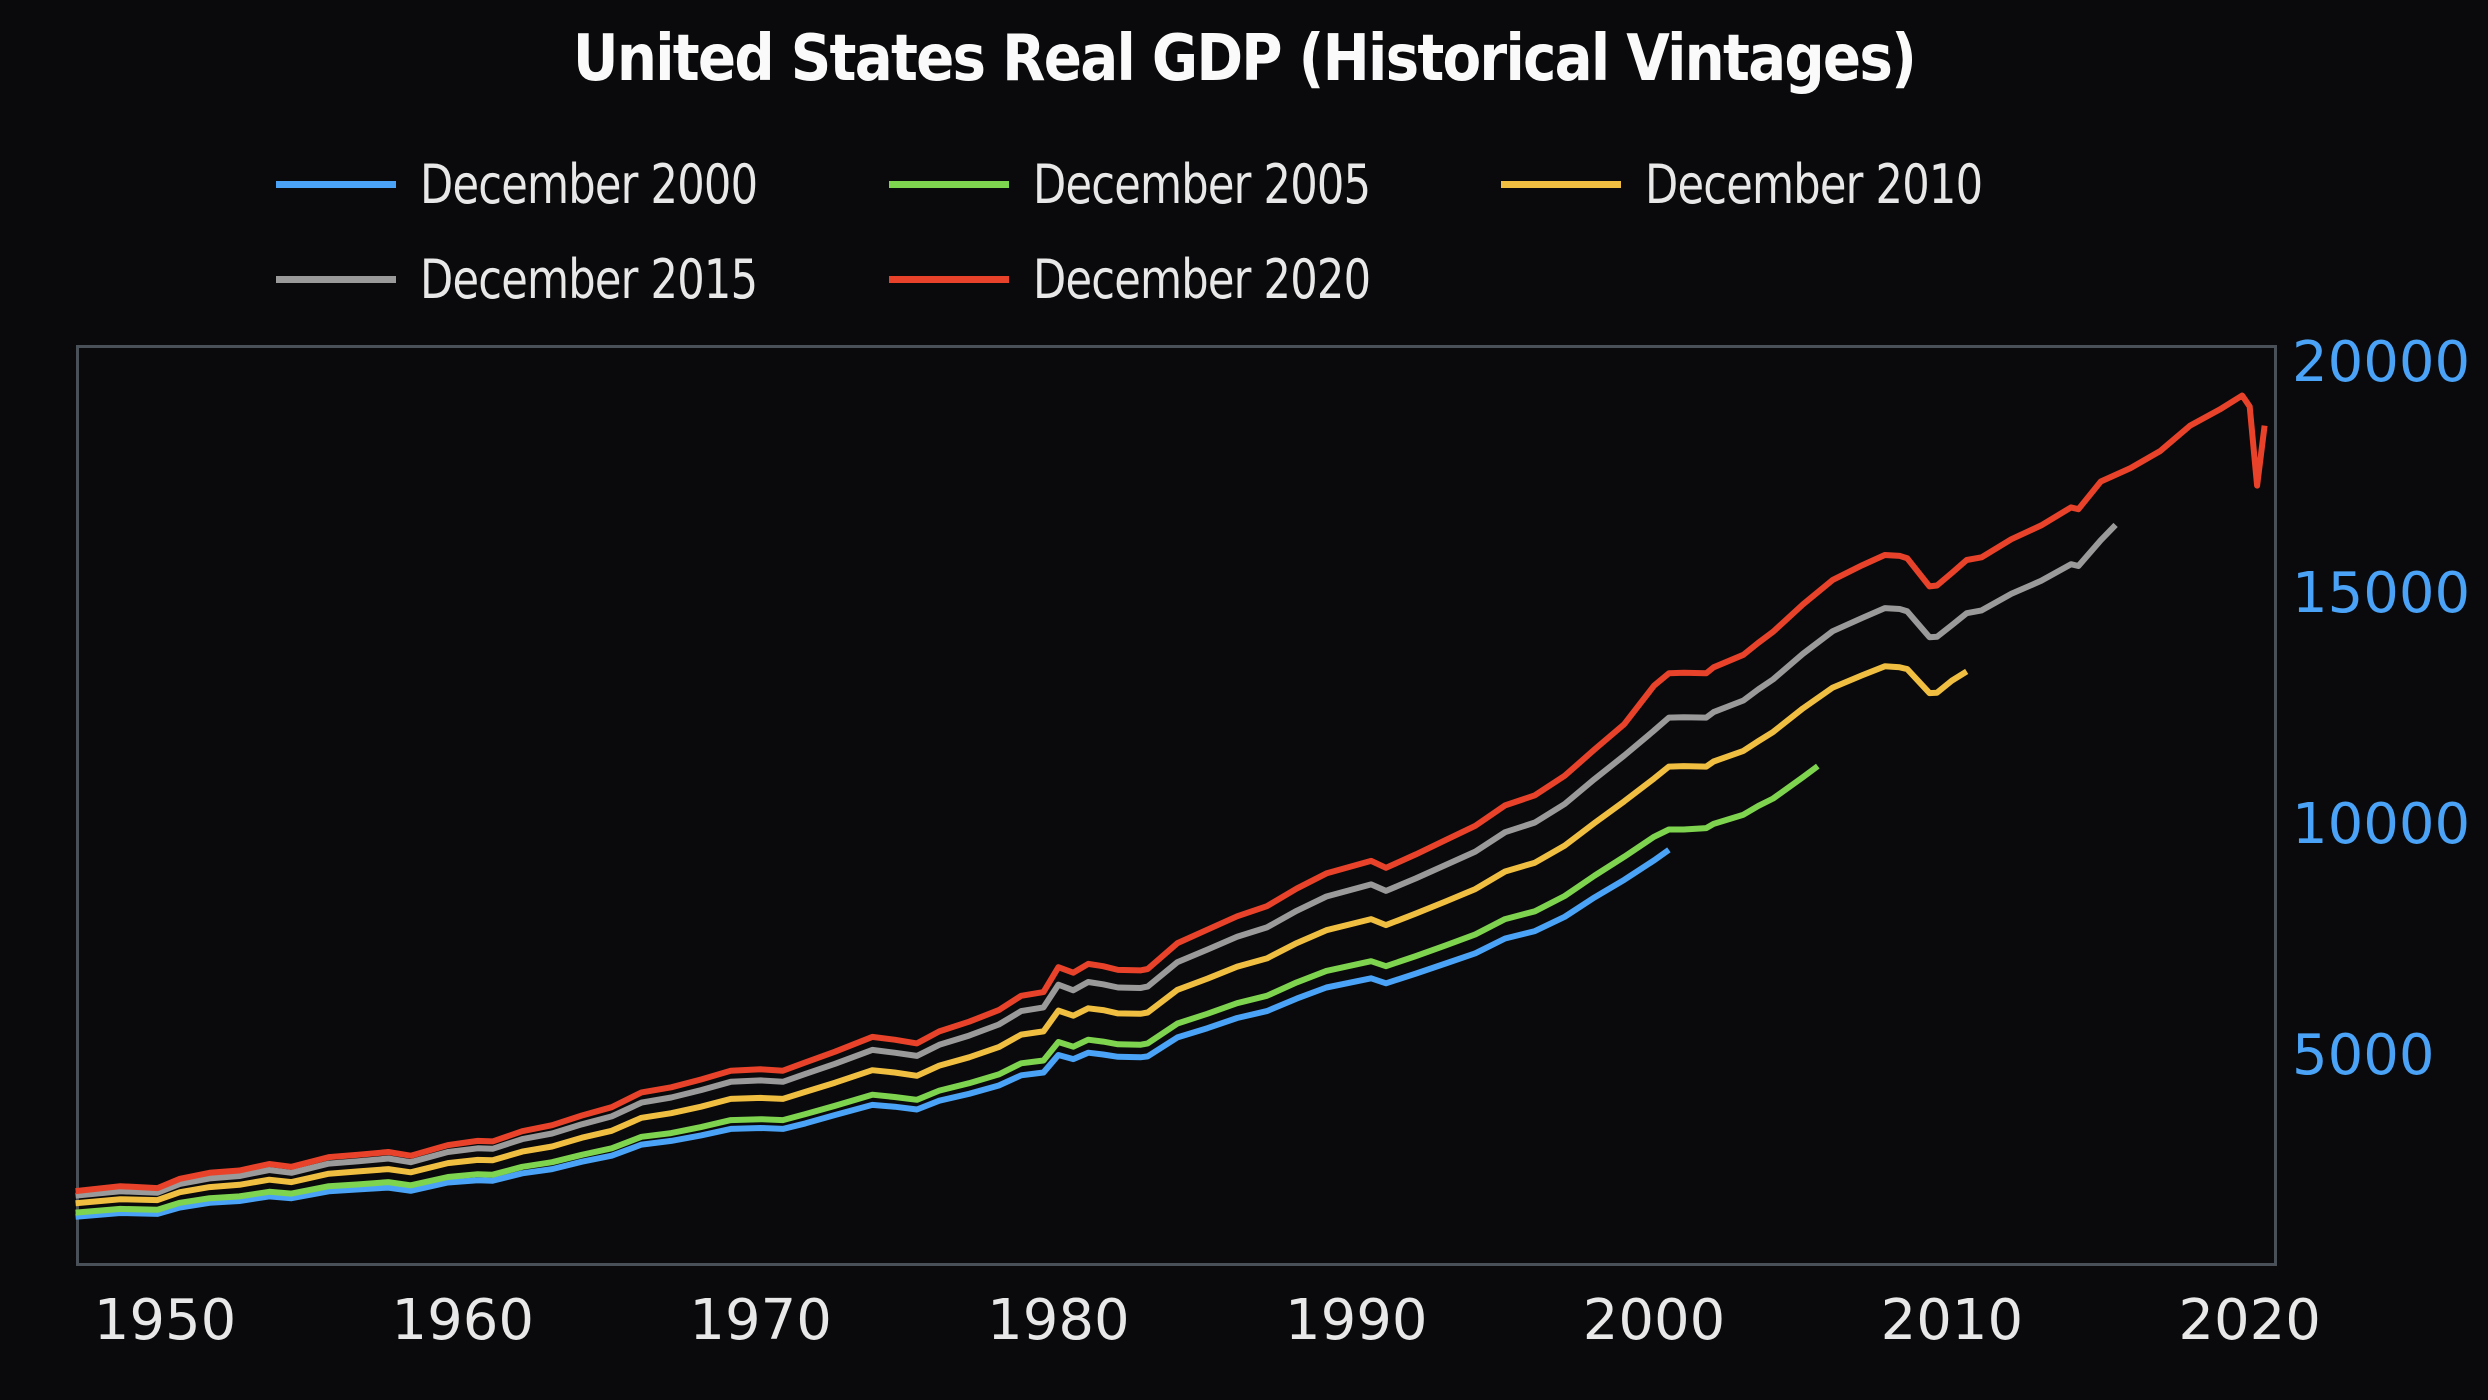  Describe the element at coordinates (336, 184) in the screenshot. I see `legend-swatch-december-2000` at that location.